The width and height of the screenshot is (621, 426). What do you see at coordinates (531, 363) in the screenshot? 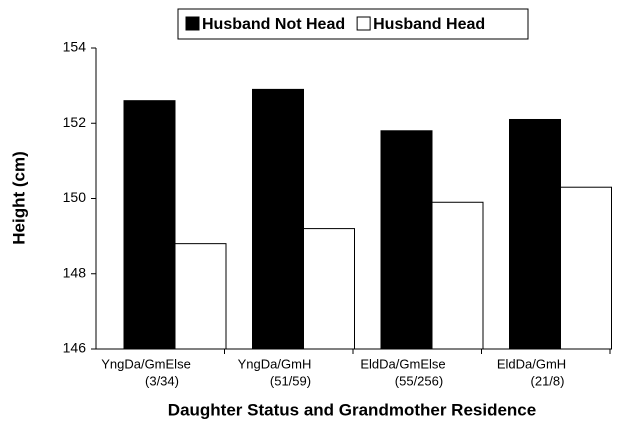
I see `x-tick-label: EldDa/GmH` at bounding box center [531, 363].